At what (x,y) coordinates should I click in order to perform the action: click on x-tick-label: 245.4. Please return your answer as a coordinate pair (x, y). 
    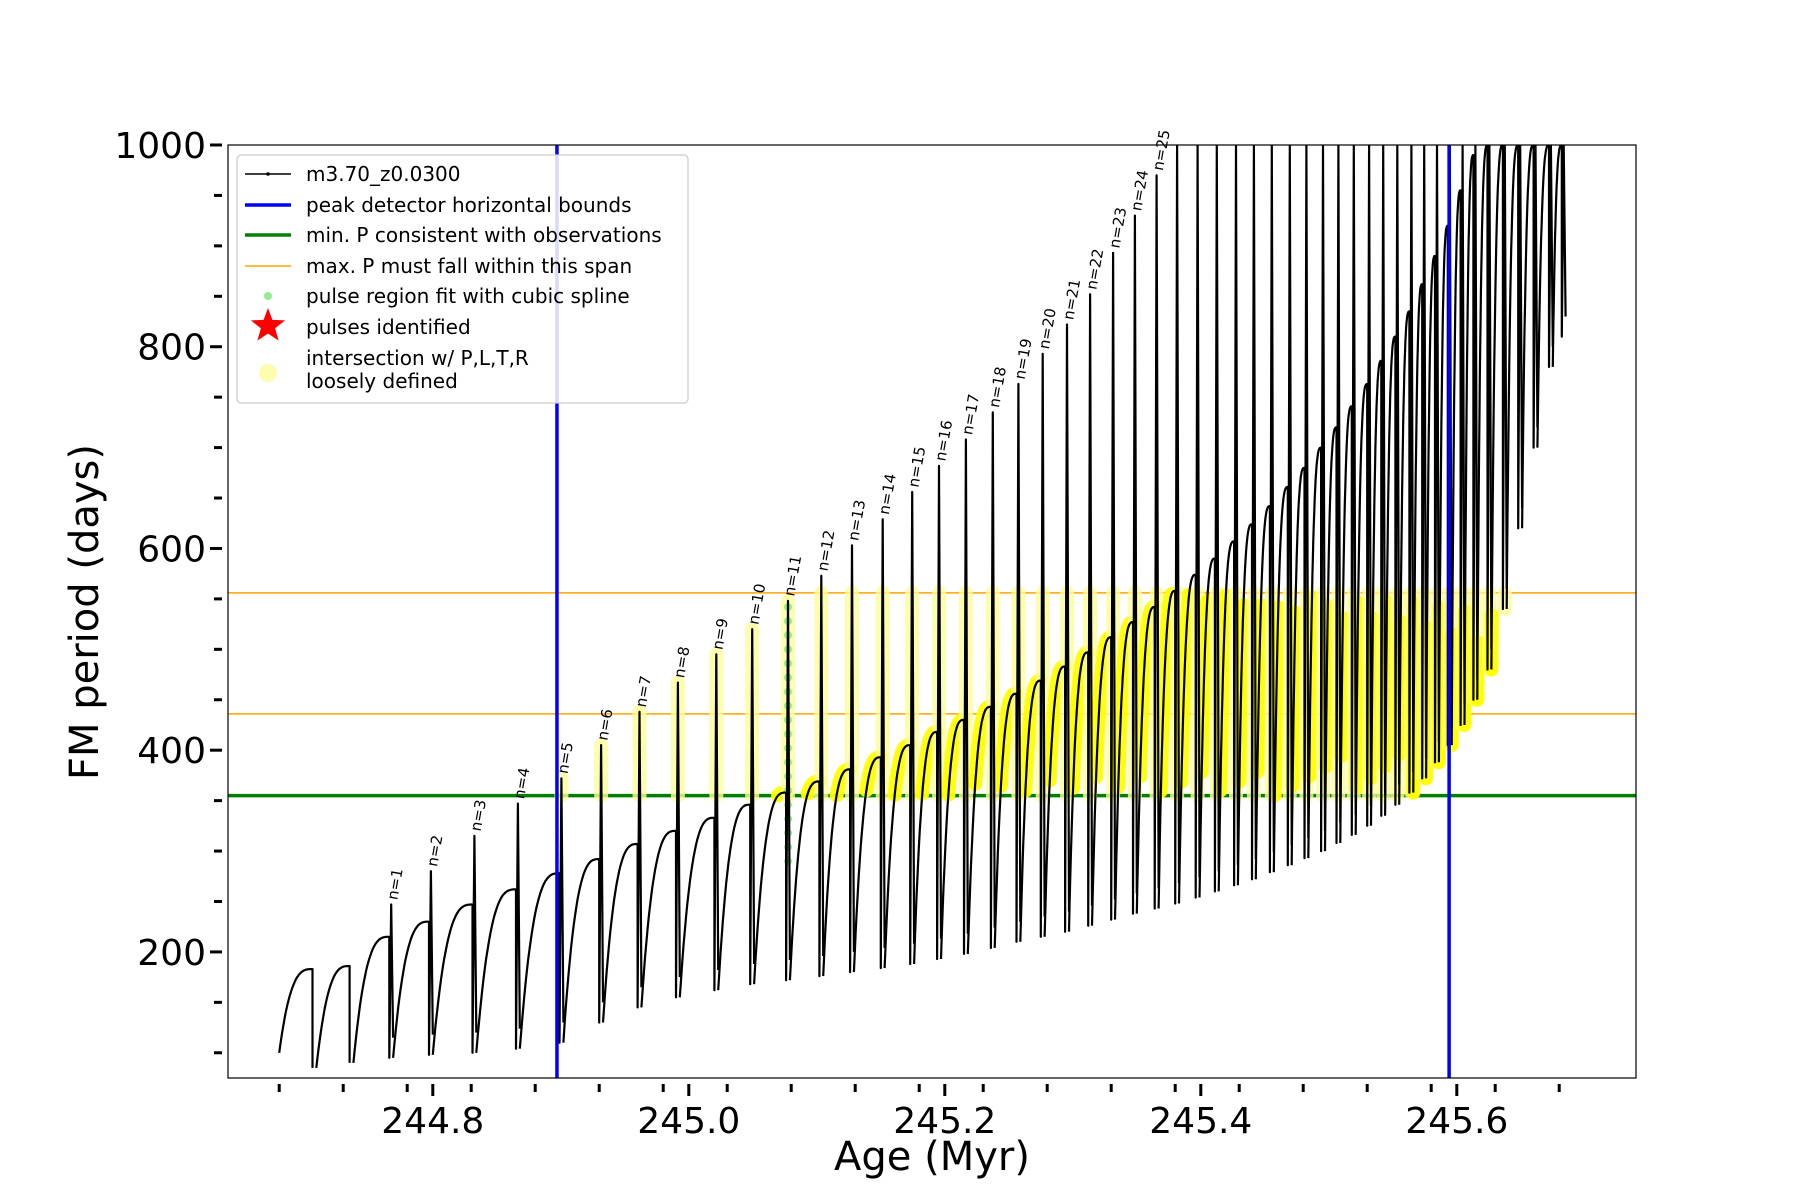
    Looking at the image, I should click on (1200, 1121).